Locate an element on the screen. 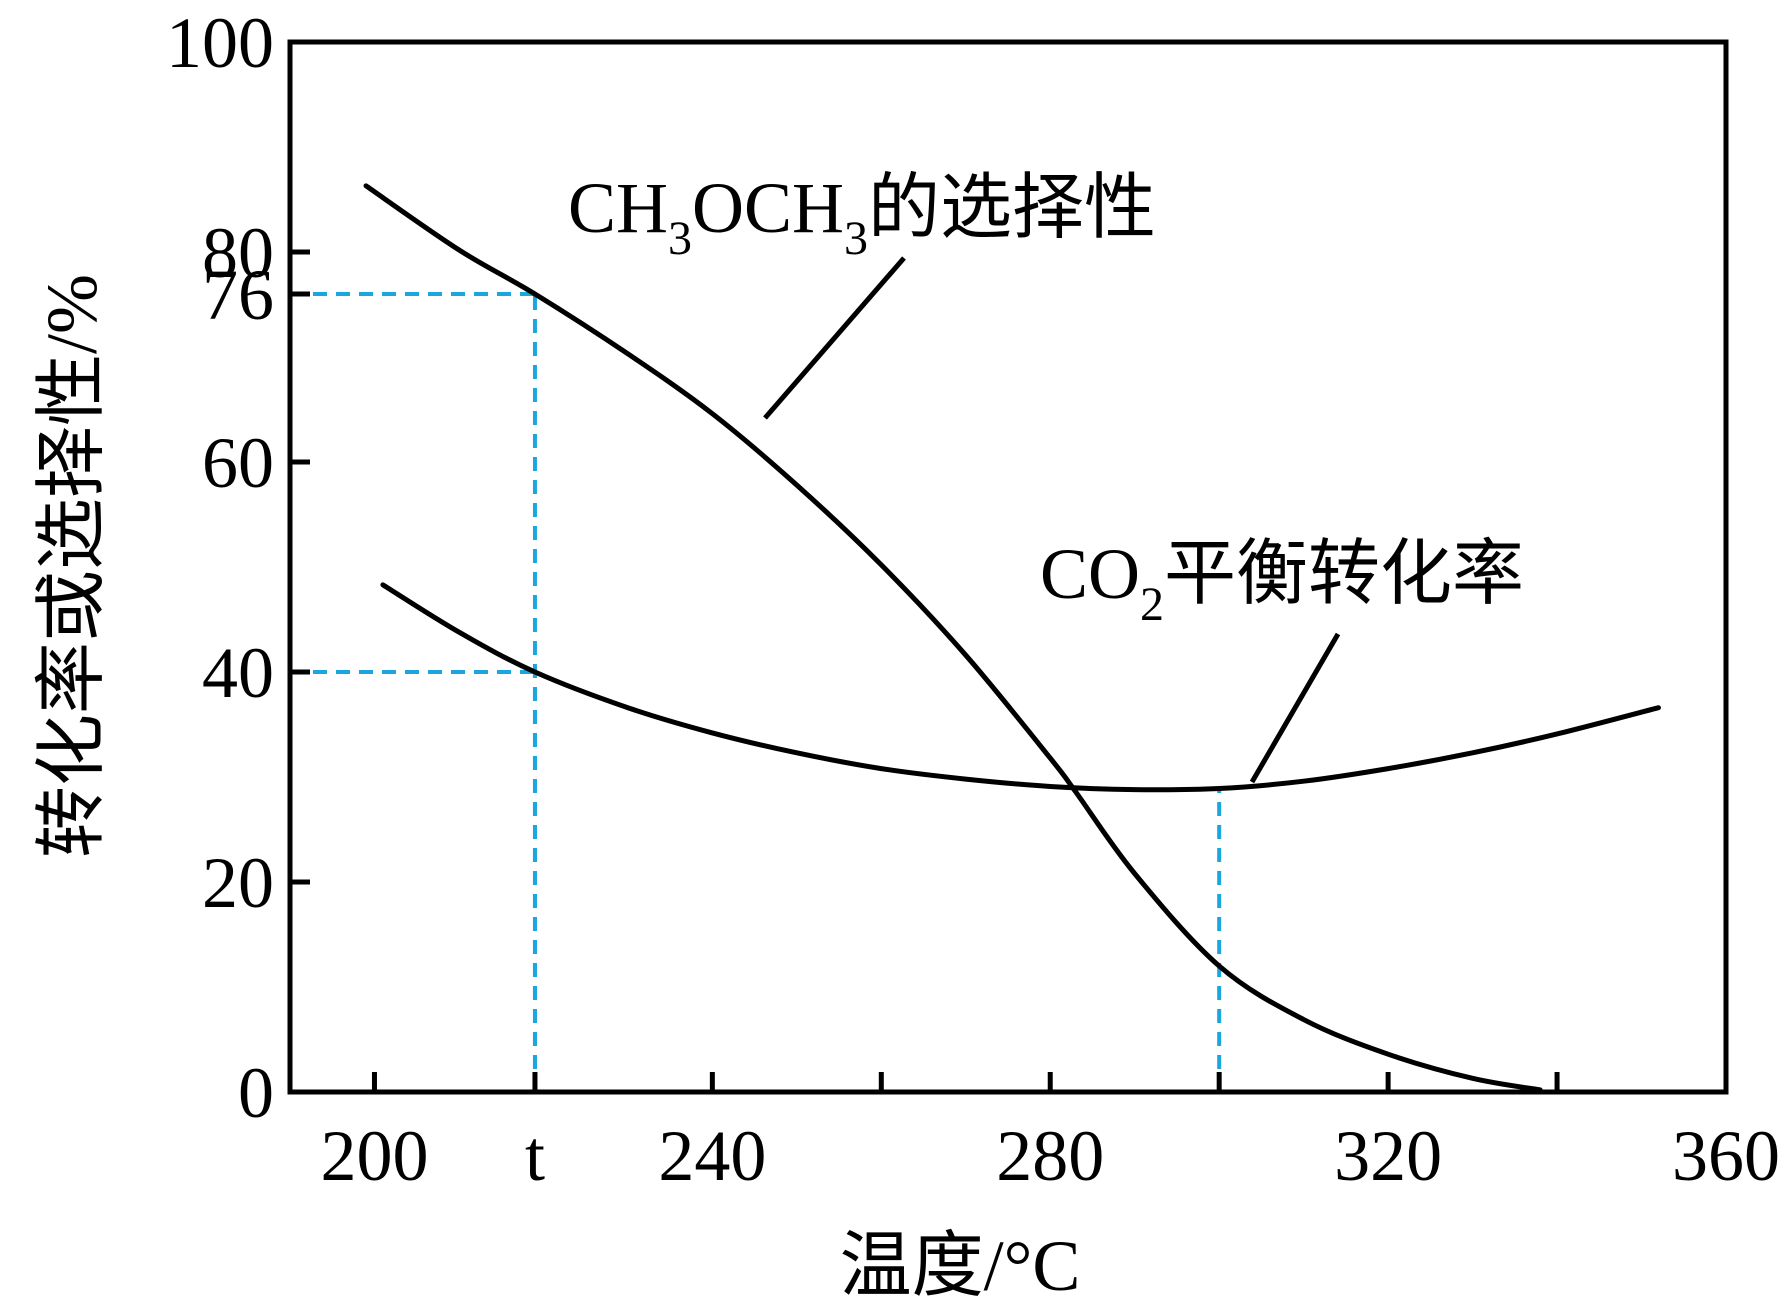  x-tick-label-0: 200 is located at coordinates (374, 1156).